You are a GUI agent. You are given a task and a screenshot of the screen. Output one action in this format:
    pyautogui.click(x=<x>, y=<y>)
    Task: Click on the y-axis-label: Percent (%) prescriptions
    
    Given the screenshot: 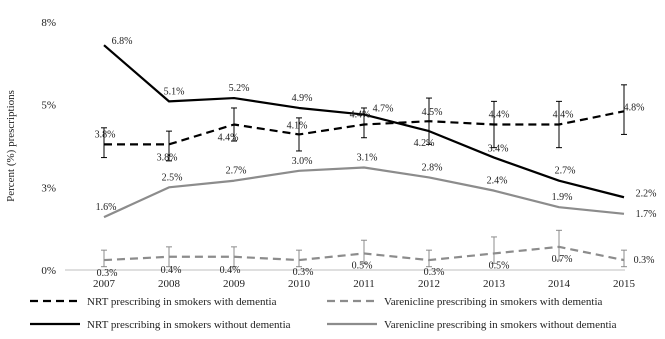 What is the action you would take?
    pyautogui.click(x=11, y=146)
    